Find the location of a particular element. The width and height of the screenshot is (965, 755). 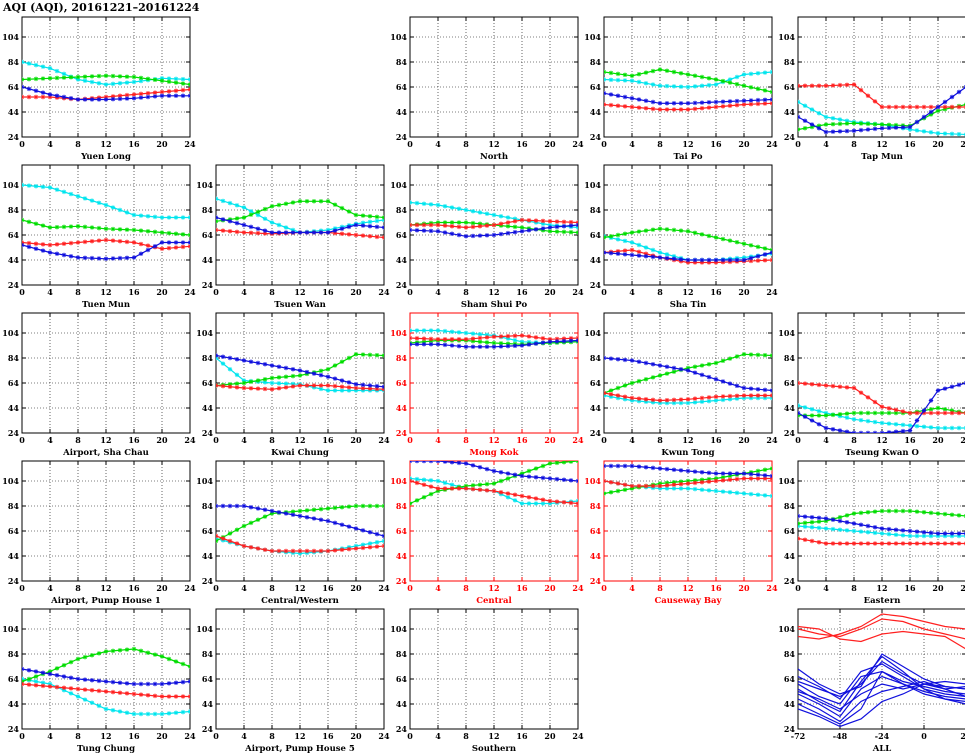

y-tick-label: 44 is located at coordinates (402, 704).